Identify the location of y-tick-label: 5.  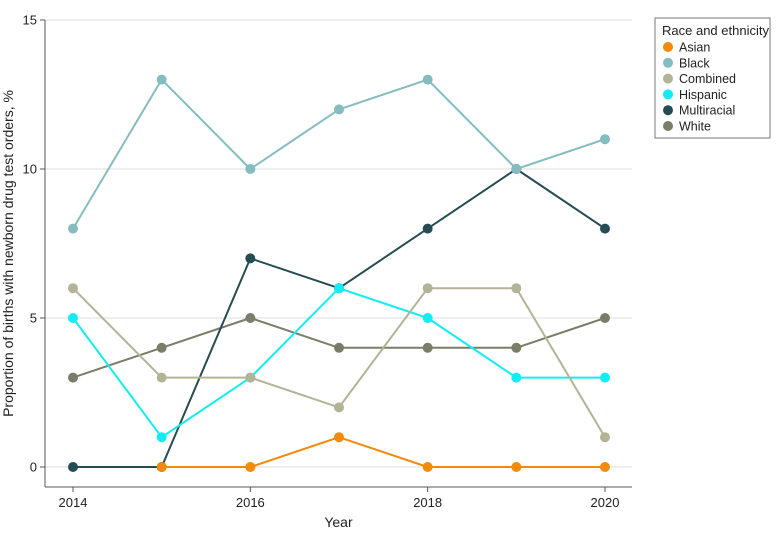
(33, 318).